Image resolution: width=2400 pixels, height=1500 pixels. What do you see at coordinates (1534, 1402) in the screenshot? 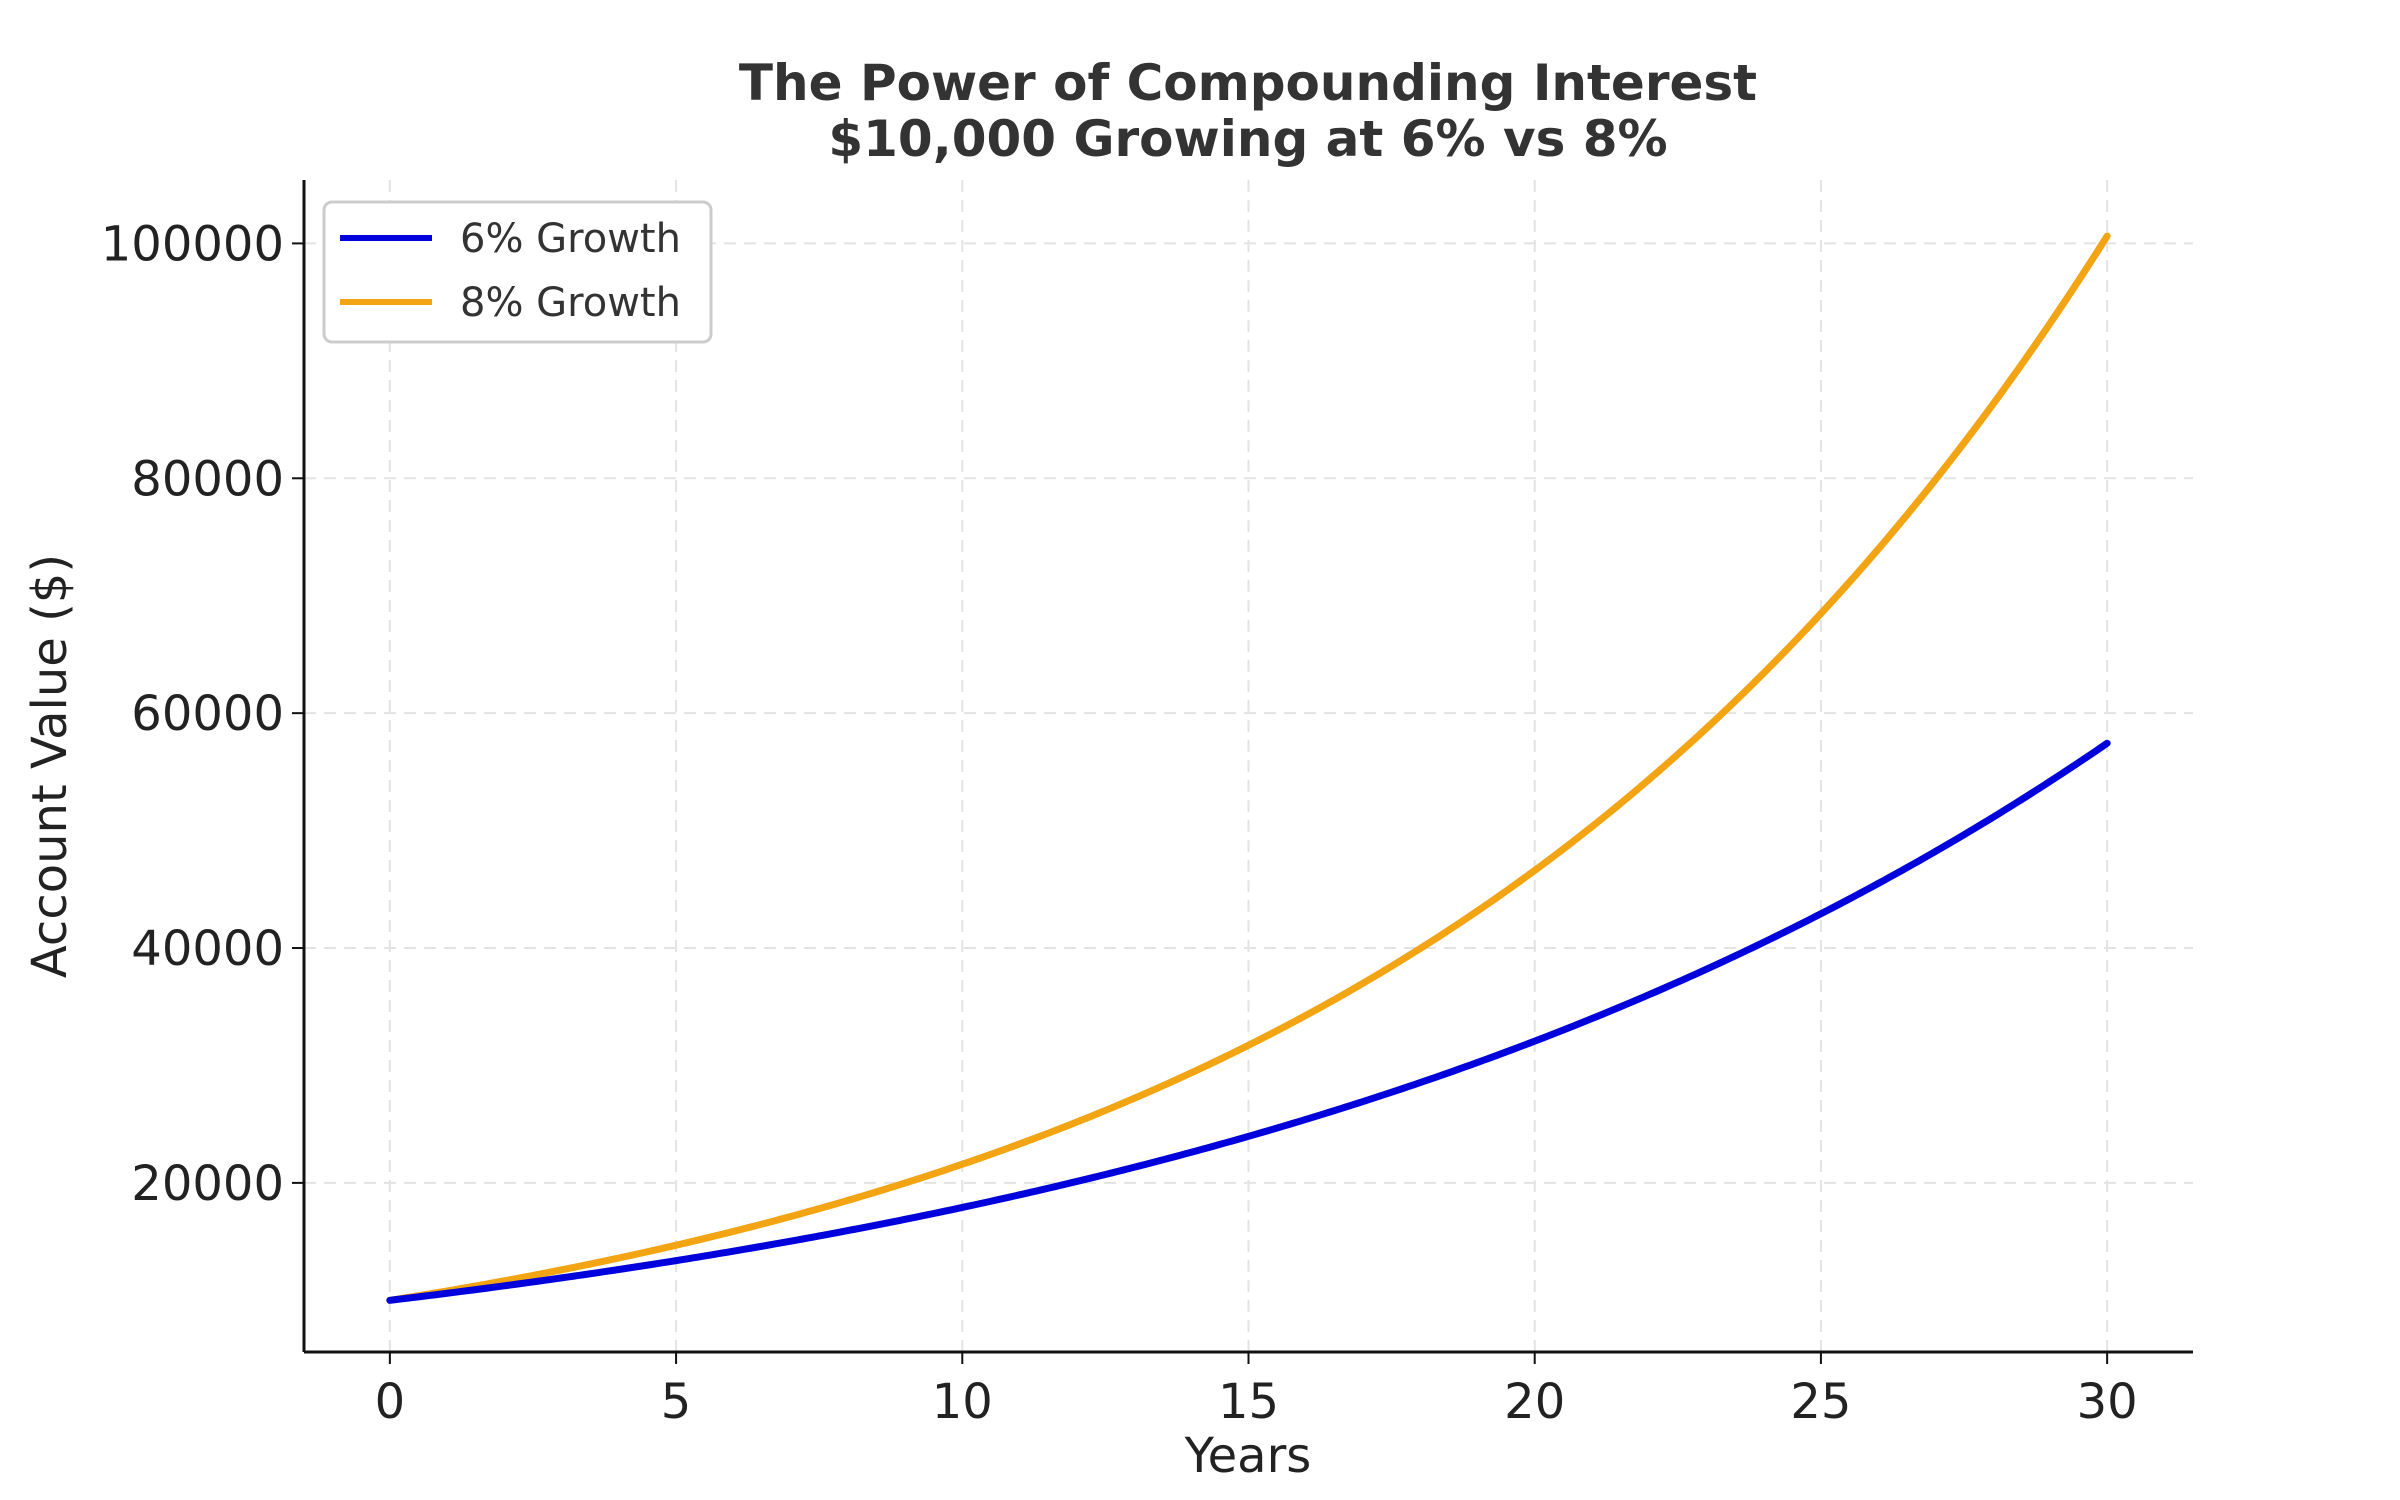
I see `x-tick-label: 20` at bounding box center [1534, 1402].